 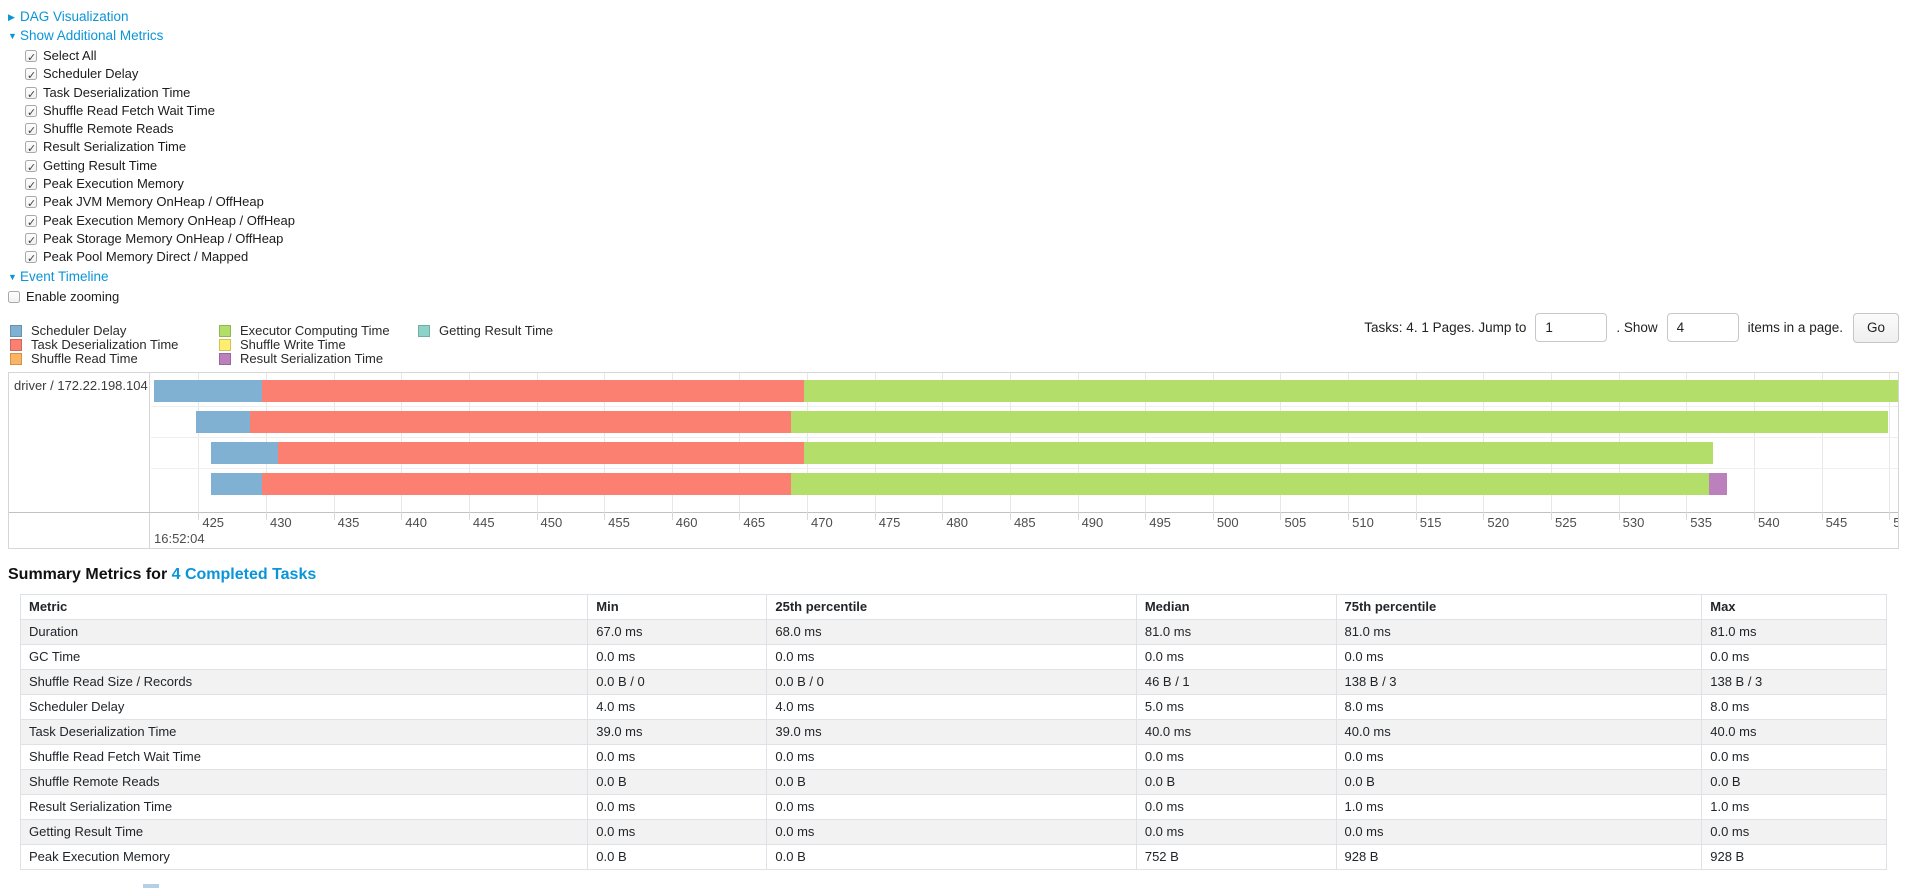 I want to click on metric-checkbox-row: Peak Pool Memory Direct / Mapped, so click(x=962, y=258).